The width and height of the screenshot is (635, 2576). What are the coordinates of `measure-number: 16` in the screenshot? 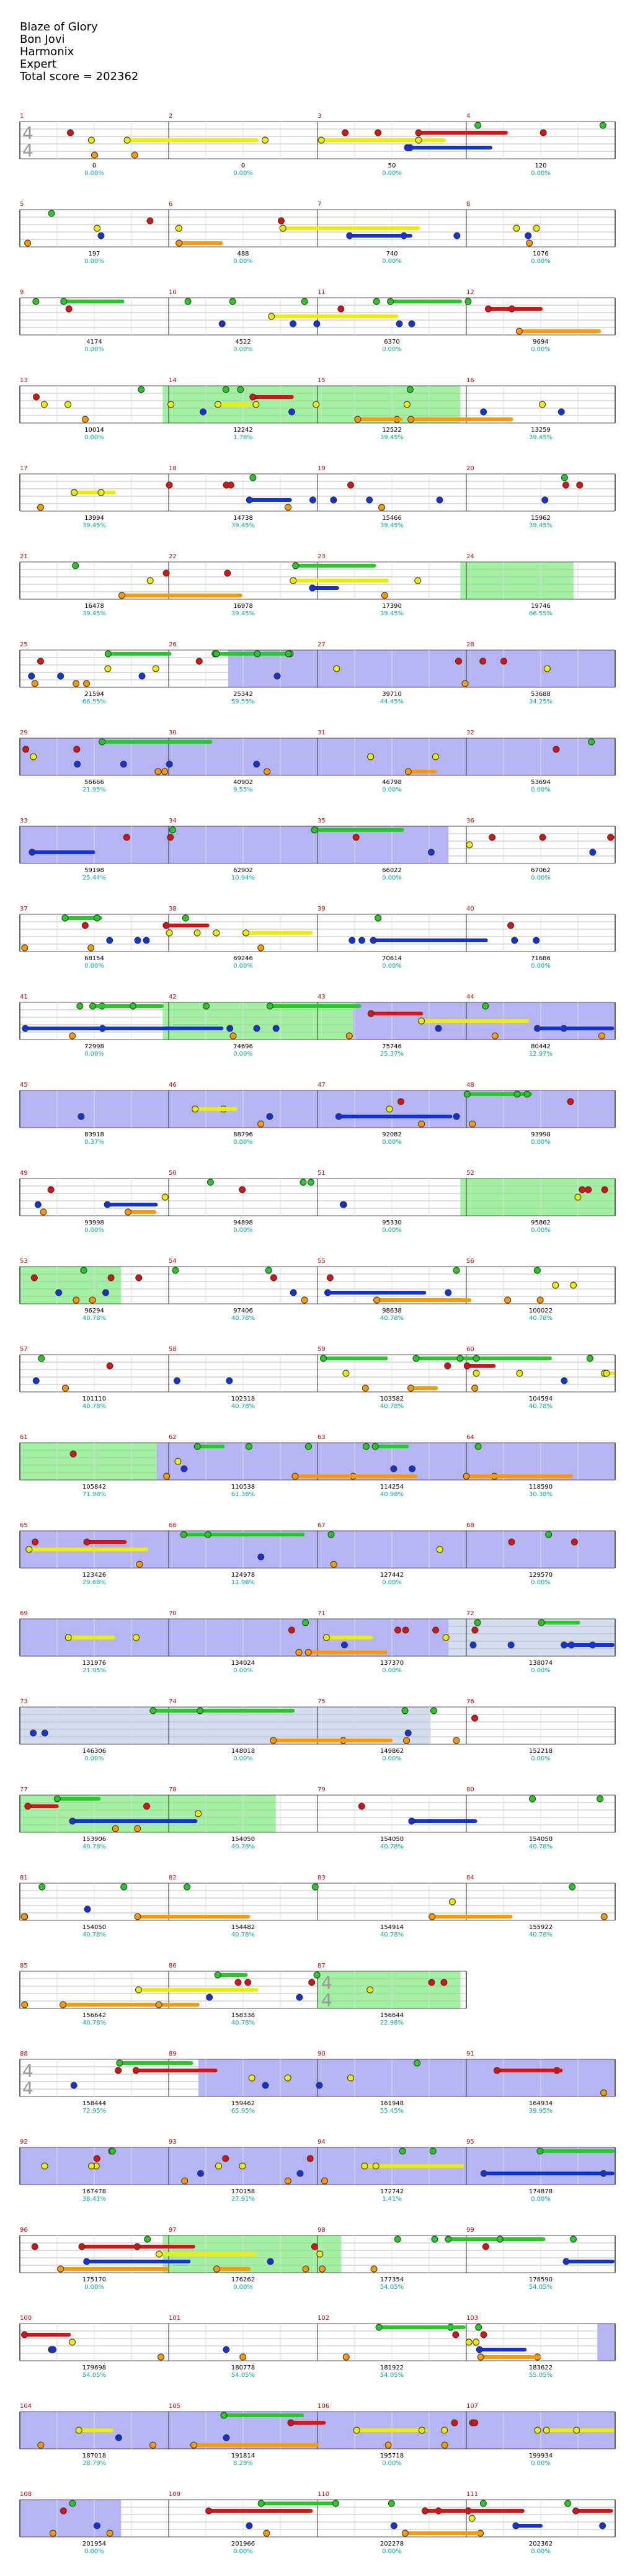 It's located at (470, 381).